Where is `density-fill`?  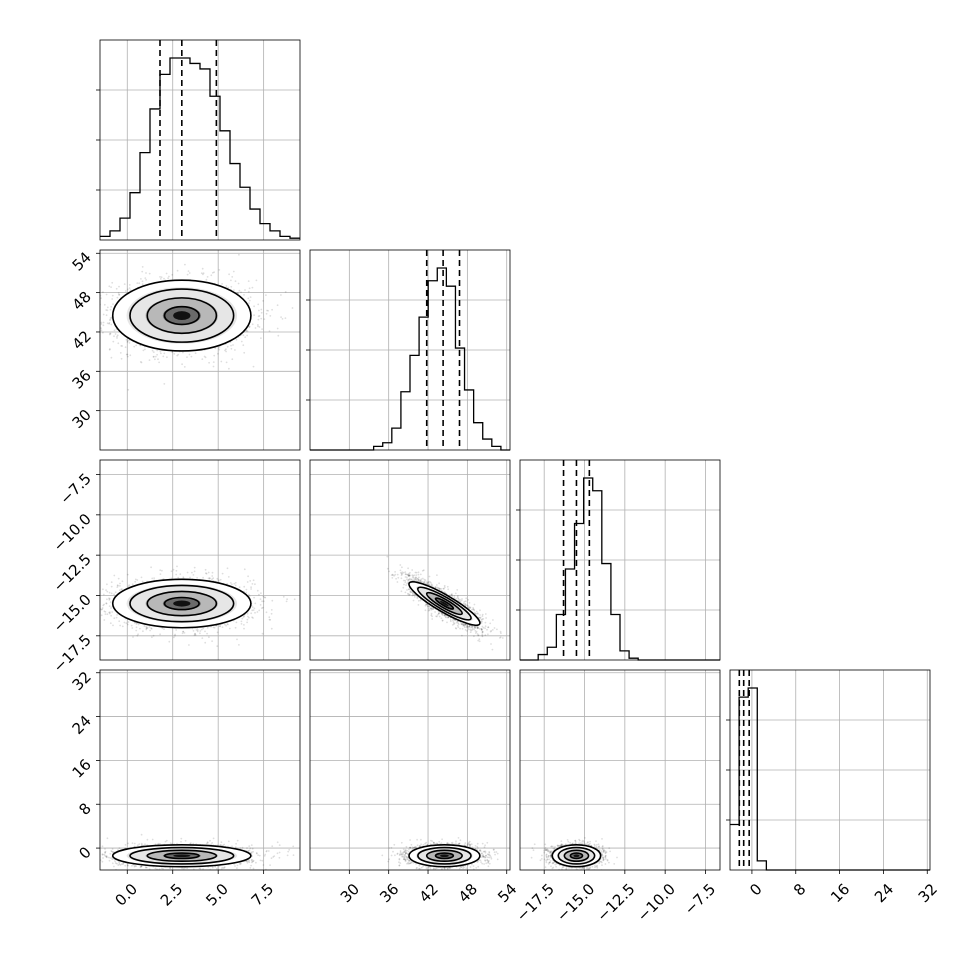 density-fill is located at coordinates (182, 603).